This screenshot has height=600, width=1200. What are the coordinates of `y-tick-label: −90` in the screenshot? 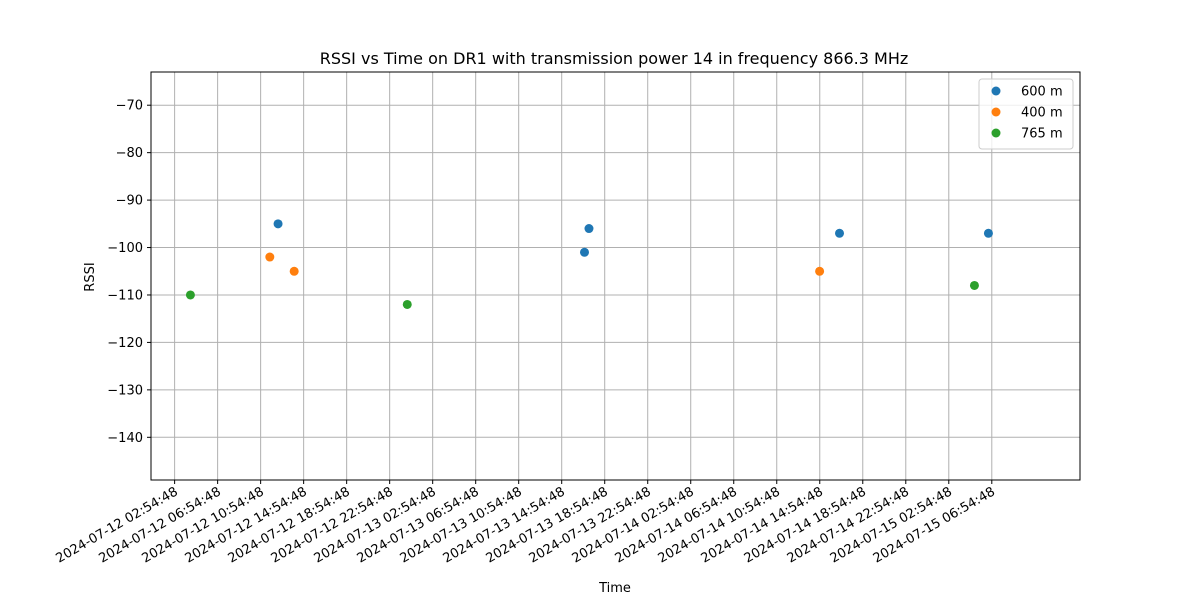 It's located at (129, 201).